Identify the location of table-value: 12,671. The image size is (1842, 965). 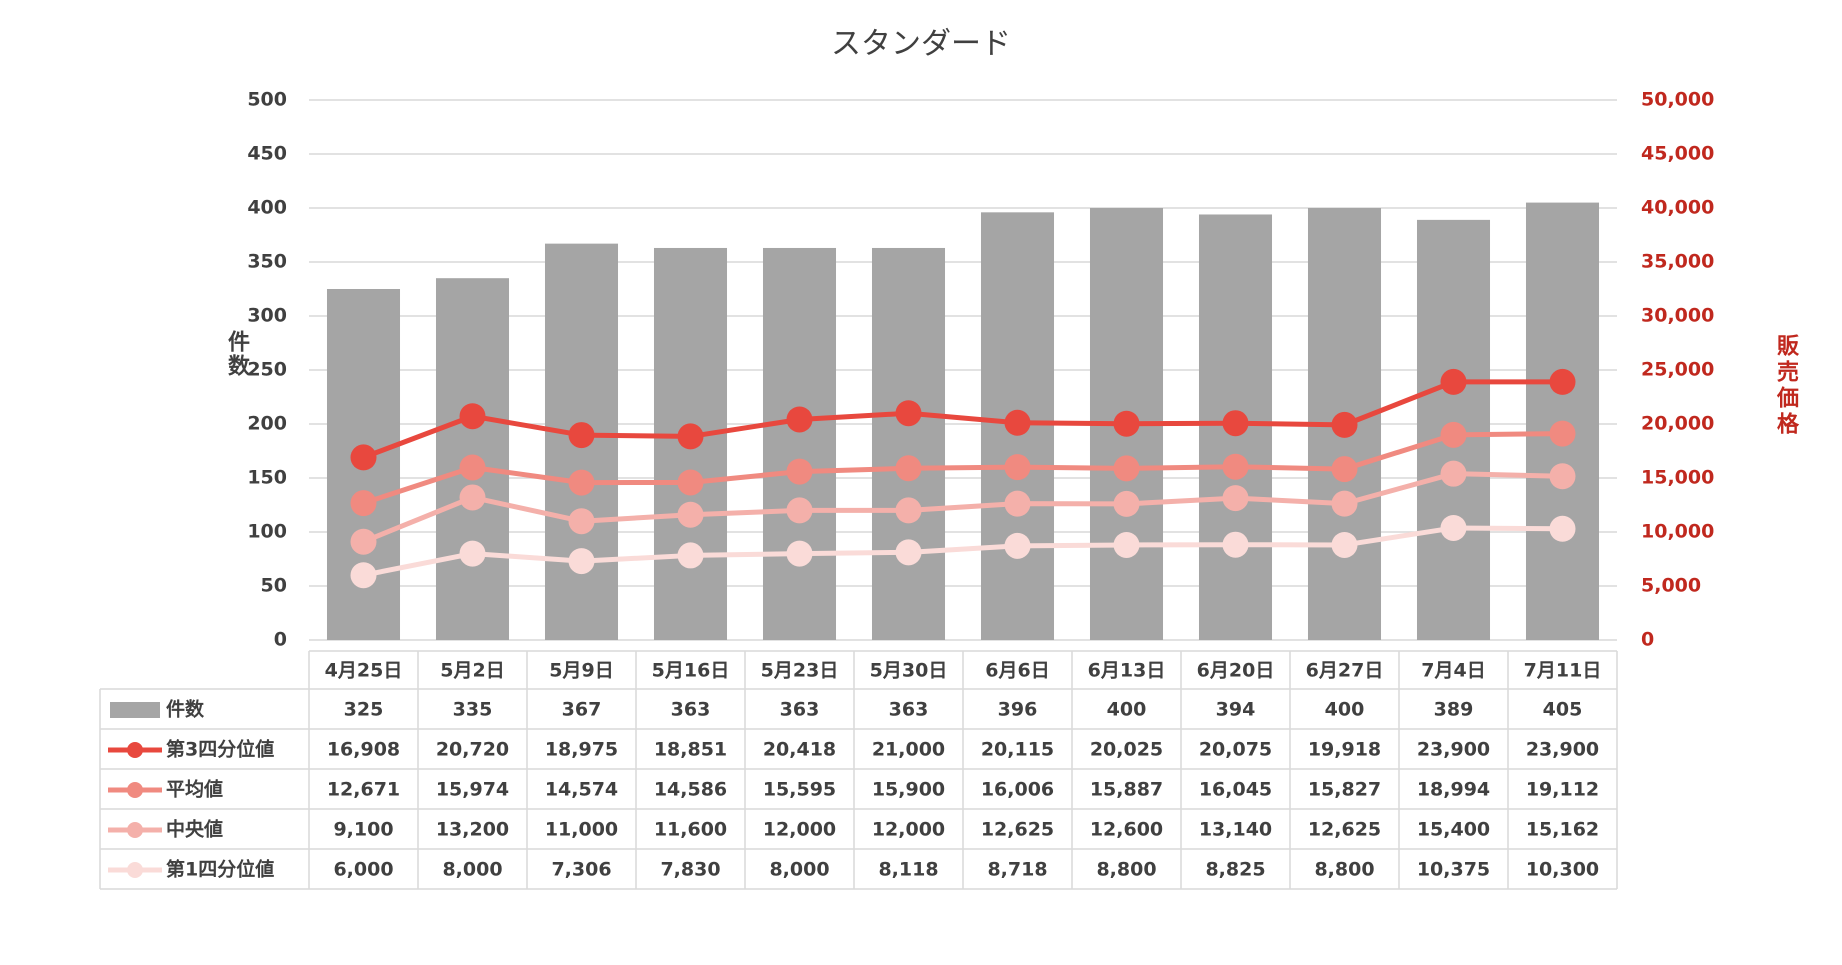
(363, 790).